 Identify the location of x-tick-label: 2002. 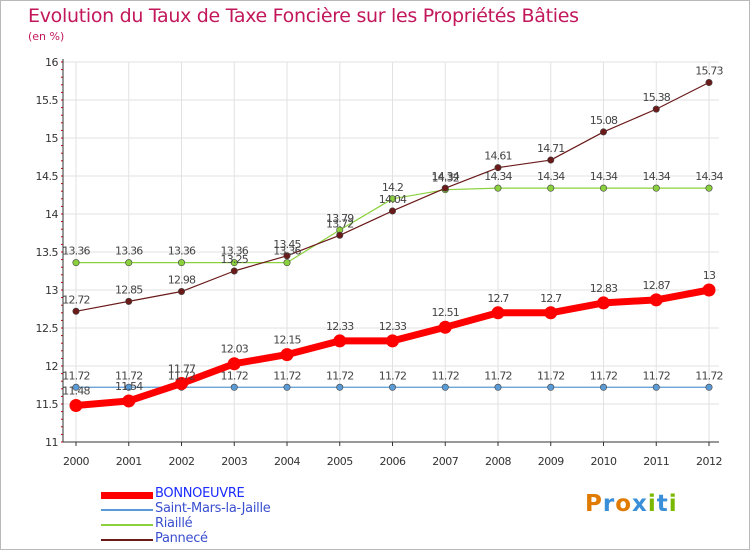
(182, 461).